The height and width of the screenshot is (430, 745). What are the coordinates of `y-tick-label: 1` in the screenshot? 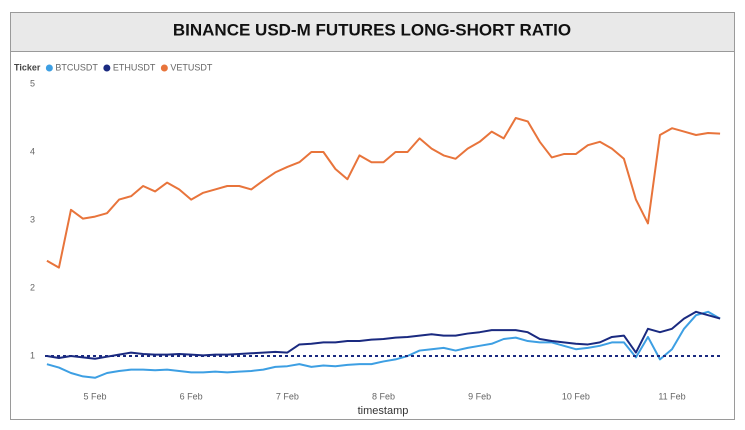 It's located at (32, 355).